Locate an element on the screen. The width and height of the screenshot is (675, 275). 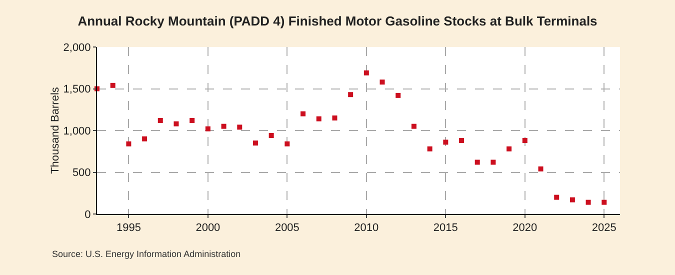
chart-title: Annual Rocky Mountain (PADD 4) Finished Motor Gasoline Stocks at Bulk Terminals is located at coordinates (338, 21).